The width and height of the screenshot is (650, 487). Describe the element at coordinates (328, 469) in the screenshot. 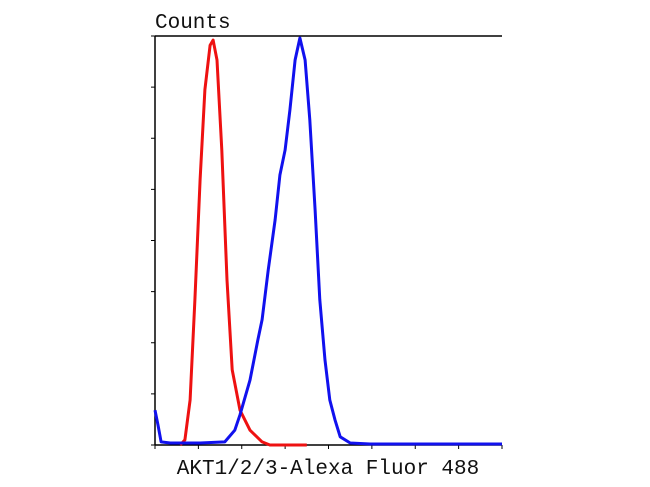

I see `x-axis-label: AKT1/2/3-Alexa Fluor 488` at that location.